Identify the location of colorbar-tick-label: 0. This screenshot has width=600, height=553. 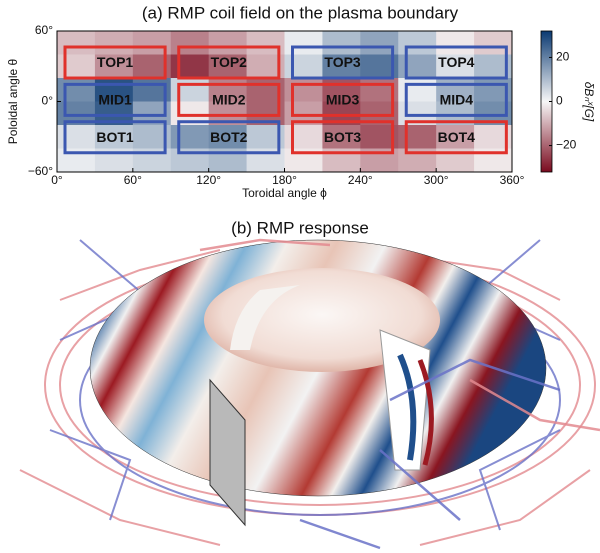
(559, 101).